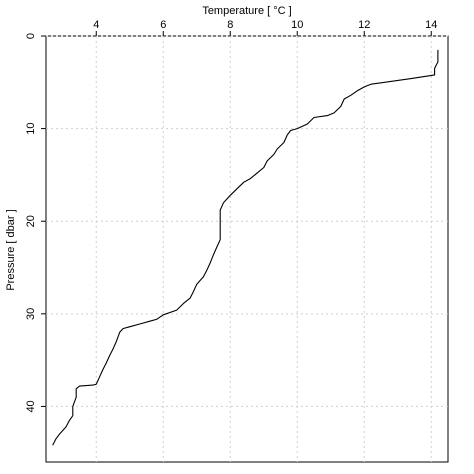 This screenshot has width=474, height=474. What do you see at coordinates (230, 25) in the screenshot?
I see `x-tick-label: 8` at bounding box center [230, 25].